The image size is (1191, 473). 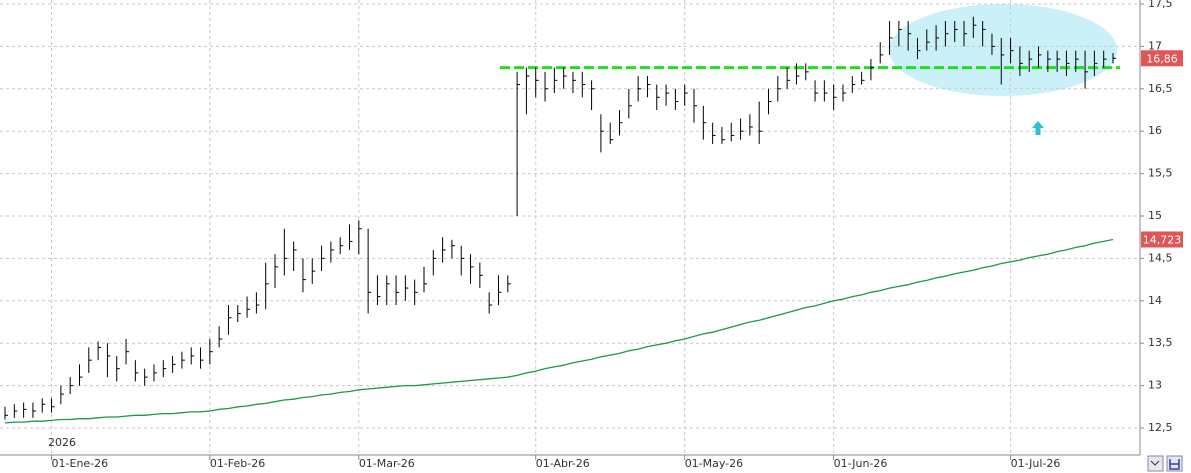 I want to click on y-tick-label: 13,5, so click(x=1160, y=342).